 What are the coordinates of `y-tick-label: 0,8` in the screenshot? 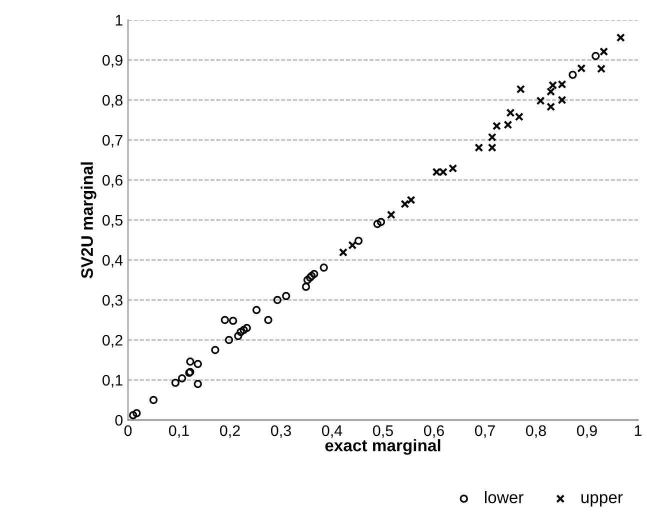 It's located at (112, 101).